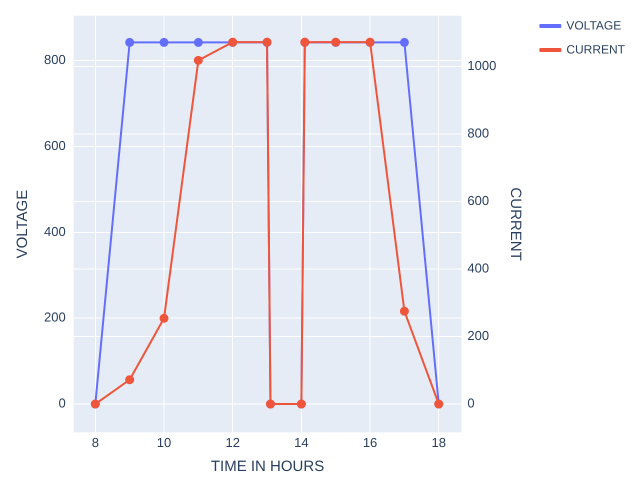 This screenshot has width=640, height=484. What do you see at coordinates (95, 442) in the screenshot?
I see `x-tick-label: 8` at bounding box center [95, 442].